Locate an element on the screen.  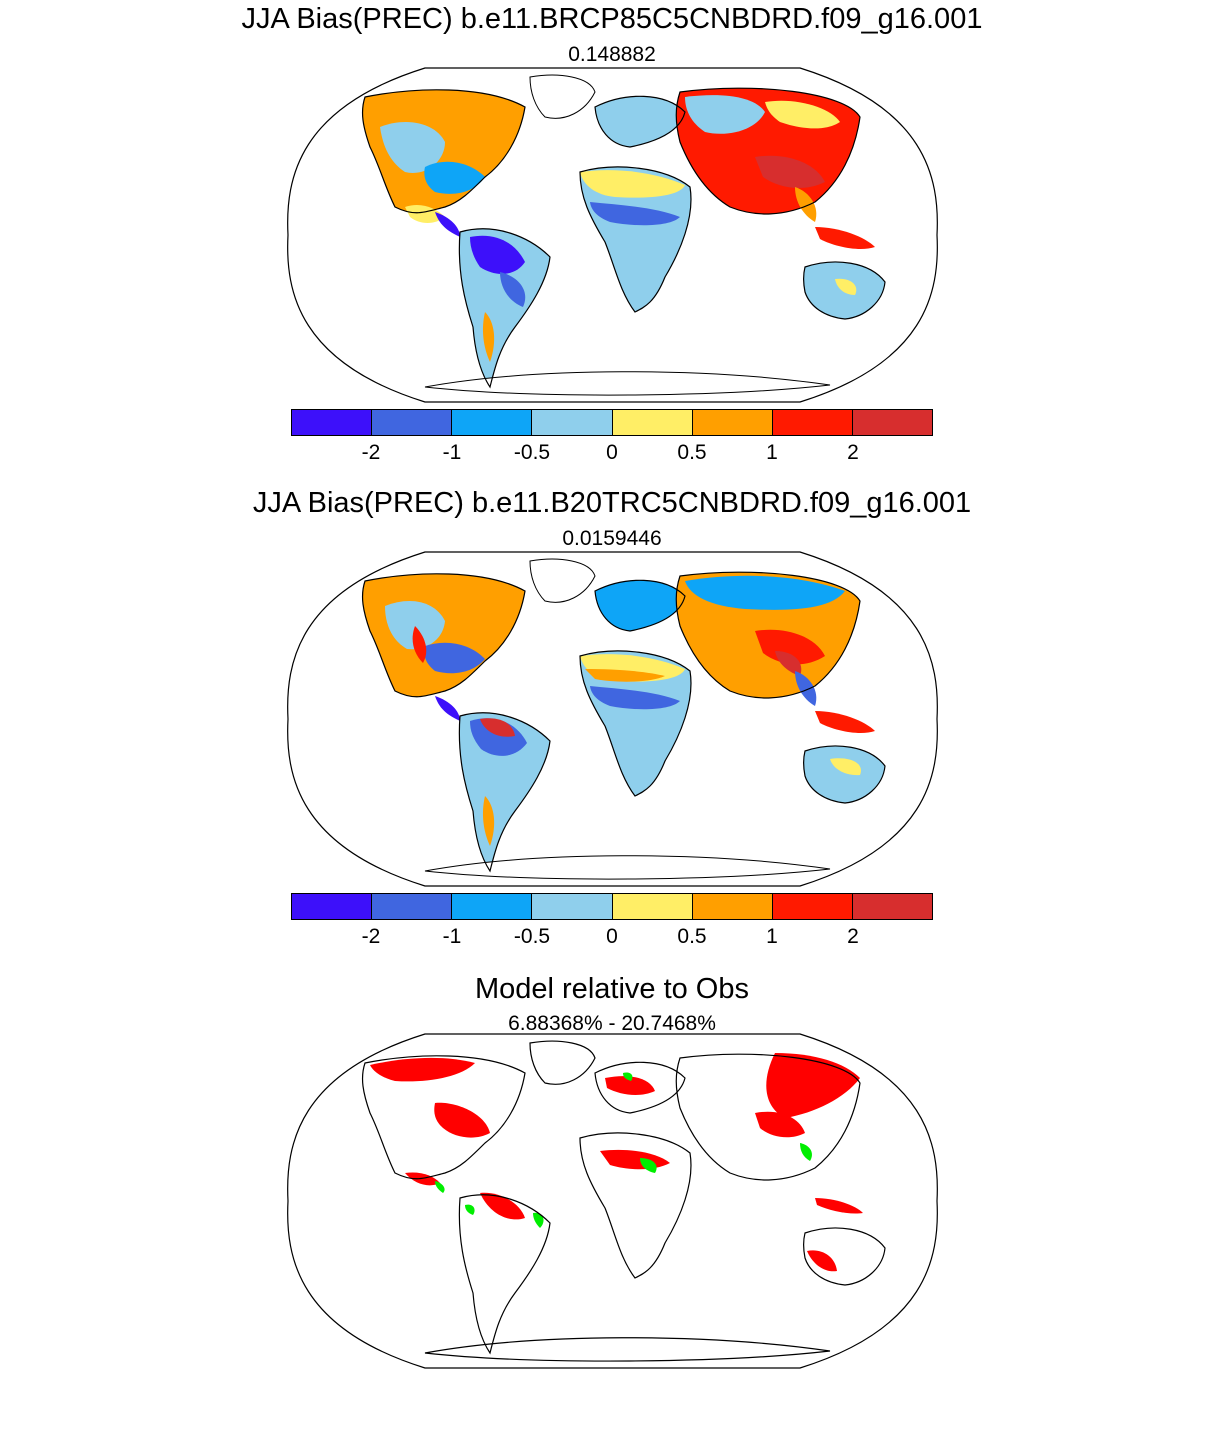
panel1-coastlines is located at coordinates (623, 238).